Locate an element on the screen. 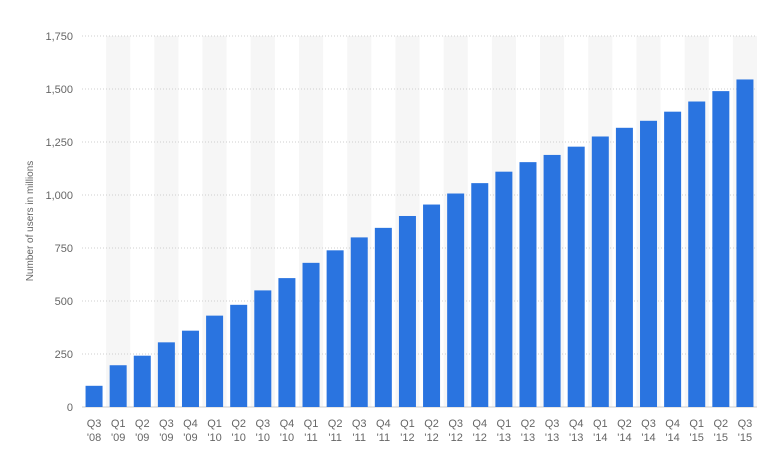 The height and width of the screenshot is (460, 777). y-tick-label: 1,000 is located at coordinates (59, 196).